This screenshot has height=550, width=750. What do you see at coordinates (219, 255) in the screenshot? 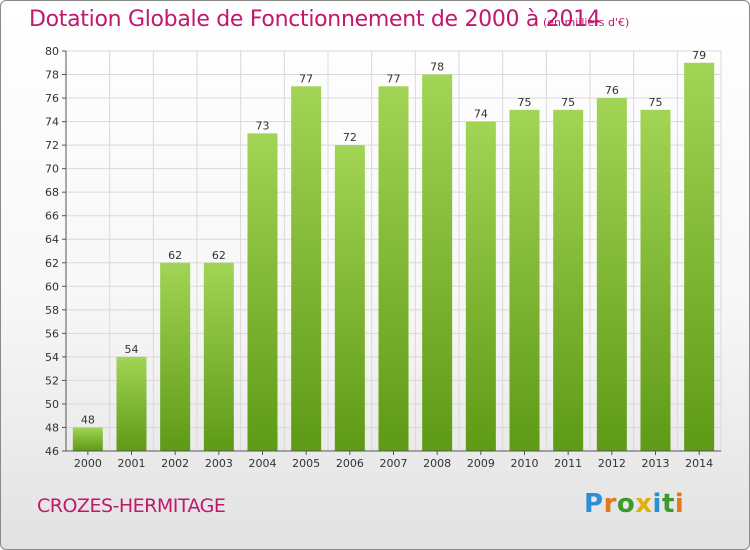
I see `data-label-2003: 62` at bounding box center [219, 255].